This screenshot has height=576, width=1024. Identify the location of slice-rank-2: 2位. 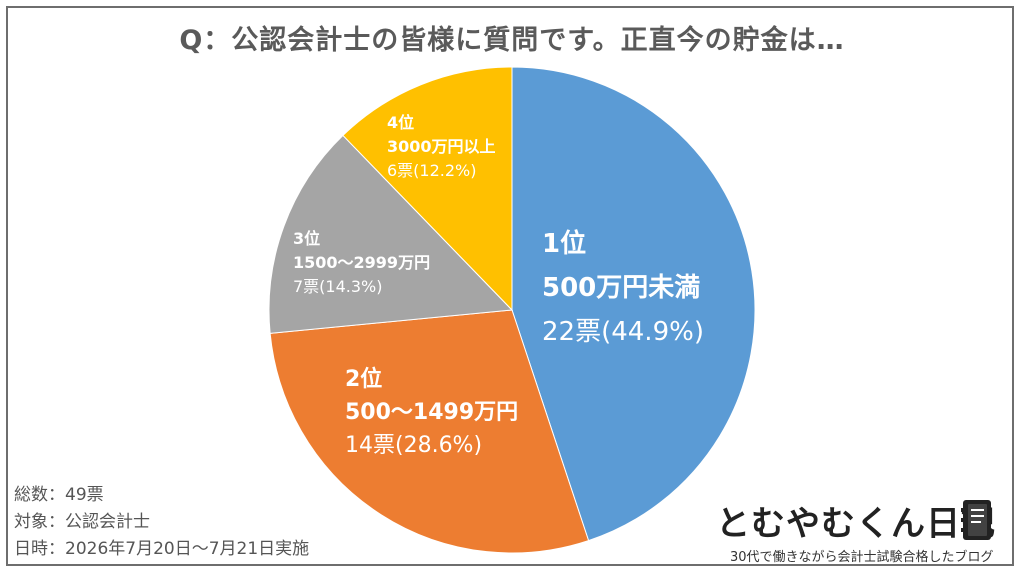
(363, 379).